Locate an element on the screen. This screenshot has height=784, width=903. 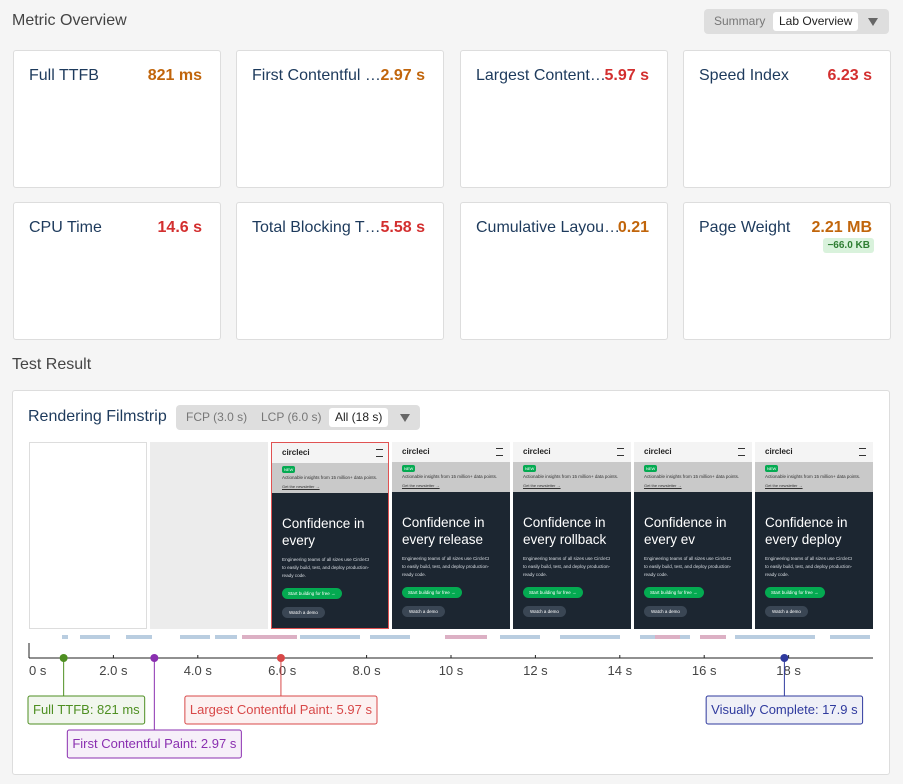
metric-value: 5.97 s is located at coordinates (626, 75).